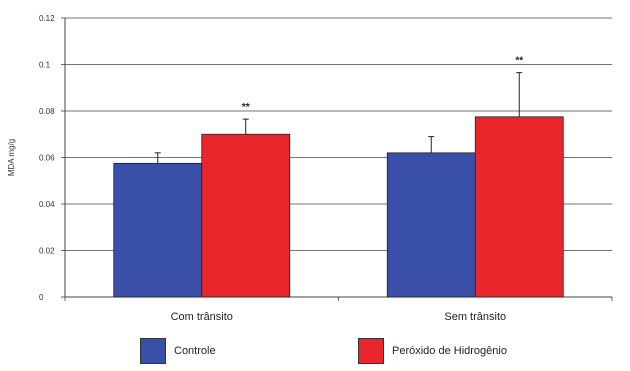  What do you see at coordinates (47, 111) in the screenshot?
I see `y-tick-label: 0.08` at bounding box center [47, 111].